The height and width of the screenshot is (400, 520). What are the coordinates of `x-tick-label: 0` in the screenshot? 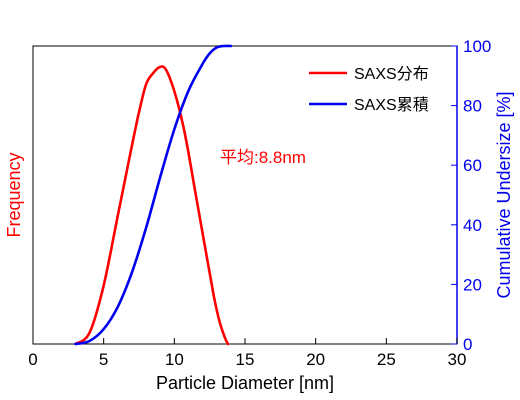 It's located at (32, 359).